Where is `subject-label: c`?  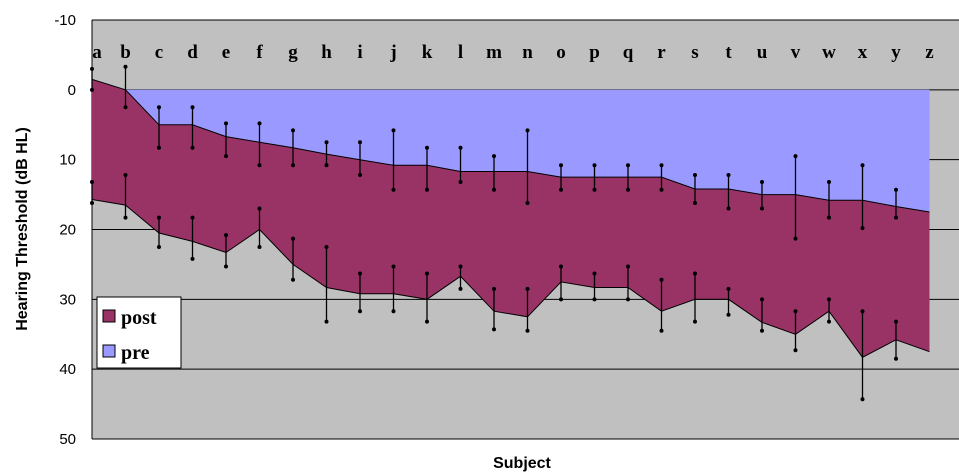
subject-label: c is located at coordinates (159, 52).